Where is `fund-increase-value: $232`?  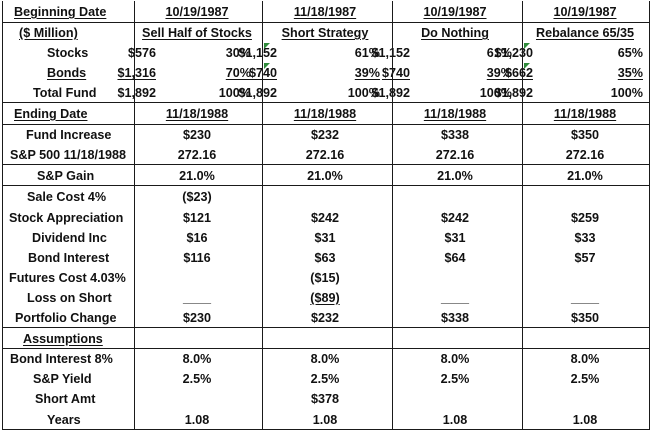
fund-increase-value: $232 is located at coordinates (325, 135).